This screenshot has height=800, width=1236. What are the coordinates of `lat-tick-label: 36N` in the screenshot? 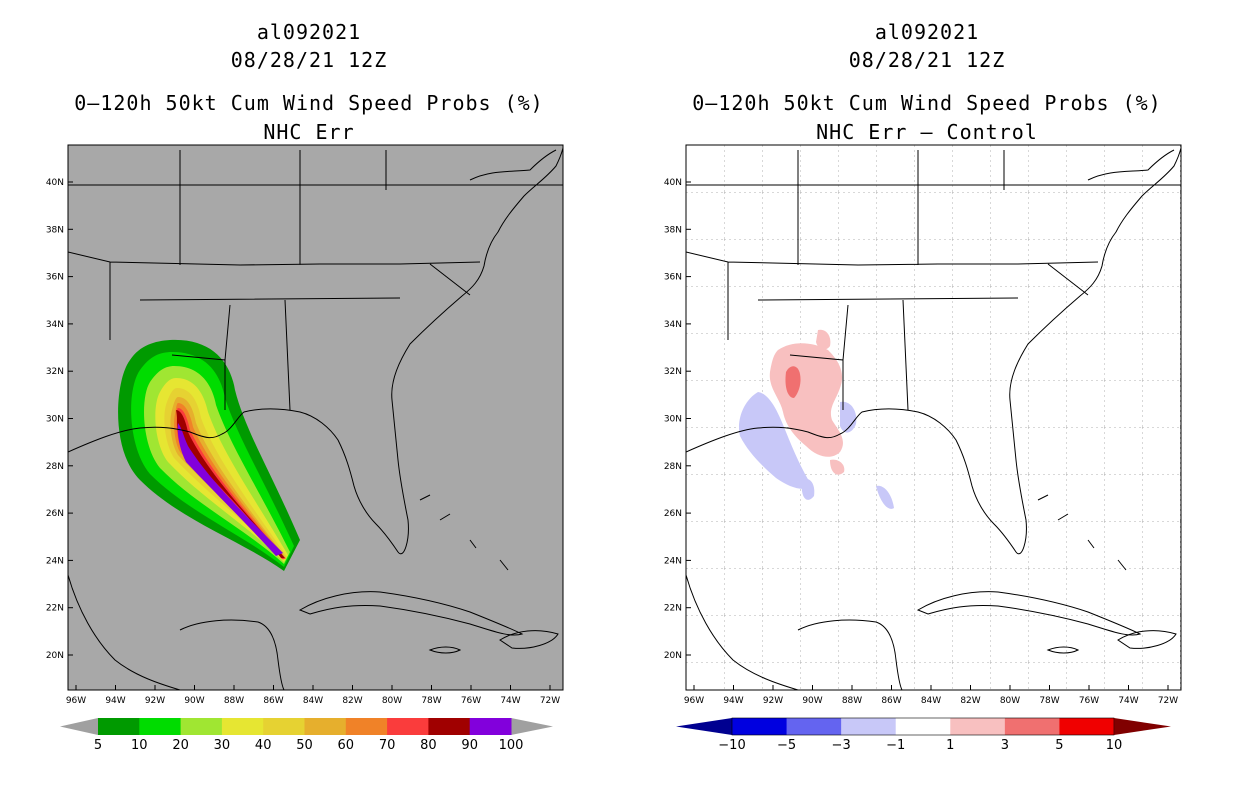 It's located at (55, 278).